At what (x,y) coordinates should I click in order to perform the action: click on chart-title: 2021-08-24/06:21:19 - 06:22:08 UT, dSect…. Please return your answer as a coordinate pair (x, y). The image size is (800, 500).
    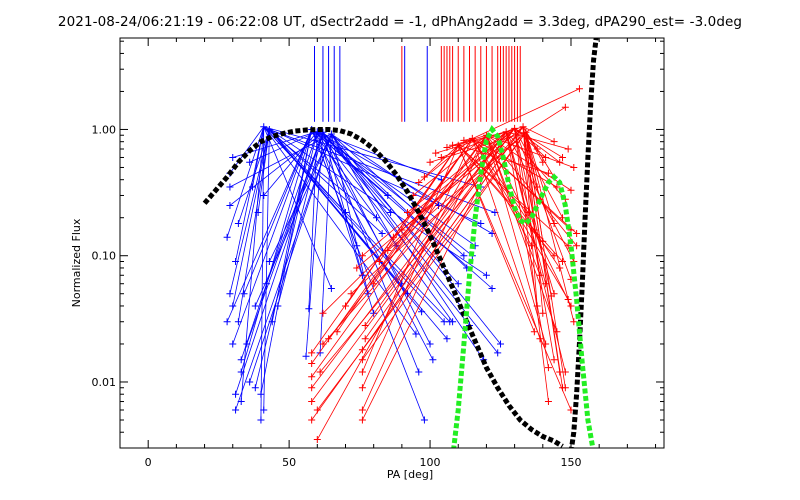
    Looking at the image, I should click on (400, 22).